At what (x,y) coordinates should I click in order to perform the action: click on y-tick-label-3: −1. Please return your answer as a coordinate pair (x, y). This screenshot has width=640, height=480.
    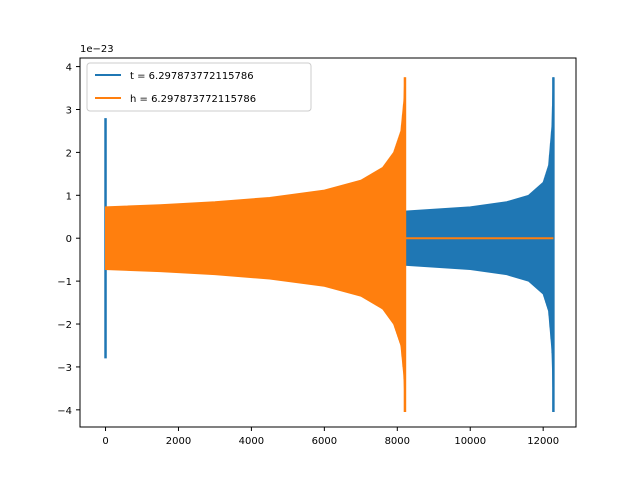
    Looking at the image, I should click on (64, 282).